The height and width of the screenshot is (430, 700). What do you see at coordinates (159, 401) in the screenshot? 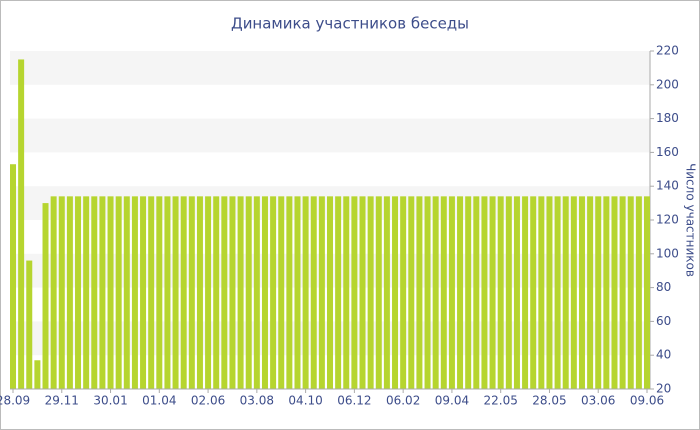
I see `x-tick-label: 01.04` at bounding box center [159, 401].